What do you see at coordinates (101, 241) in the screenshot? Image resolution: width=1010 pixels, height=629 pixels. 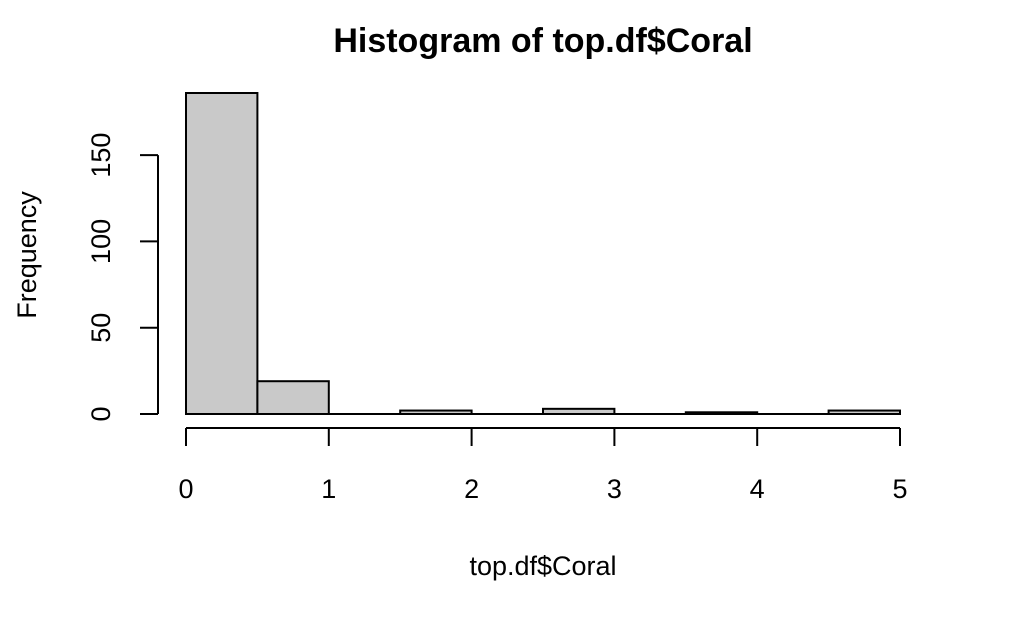 I see `y-tick-label: 100` at bounding box center [101, 241].